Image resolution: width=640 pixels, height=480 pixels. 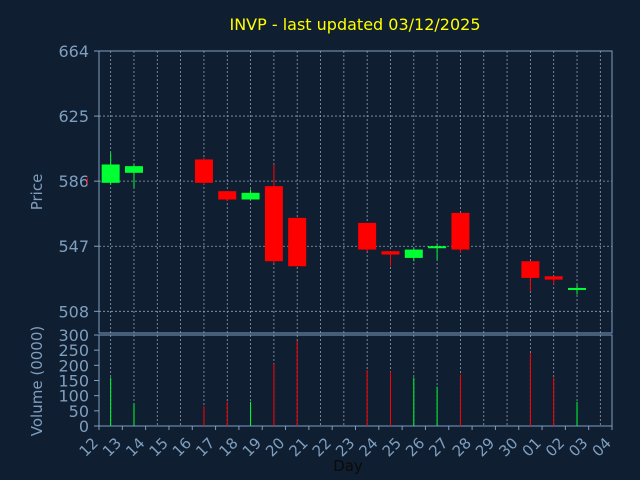 What do you see at coordinates (73, 181) in the screenshot?
I see `price-tick-label: 586` at bounding box center [73, 181].